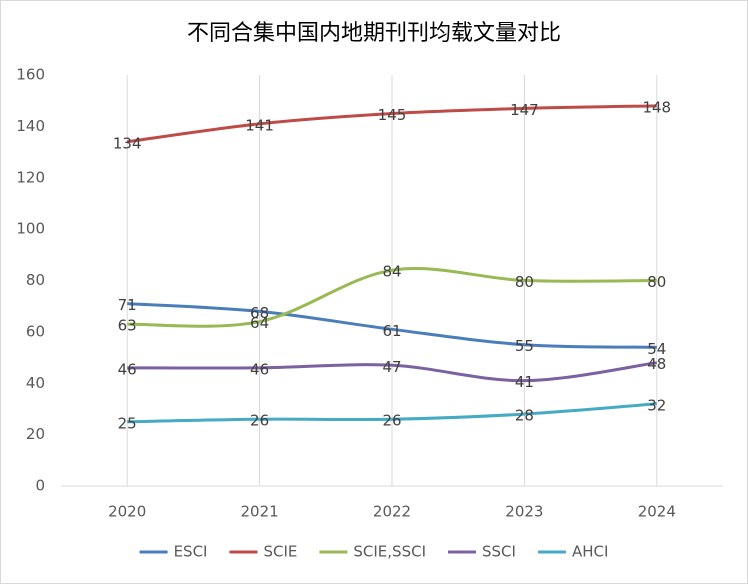  What do you see at coordinates (127, 326) in the screenshot?
I see `data-label: 63` at bounding box center [127, 326].